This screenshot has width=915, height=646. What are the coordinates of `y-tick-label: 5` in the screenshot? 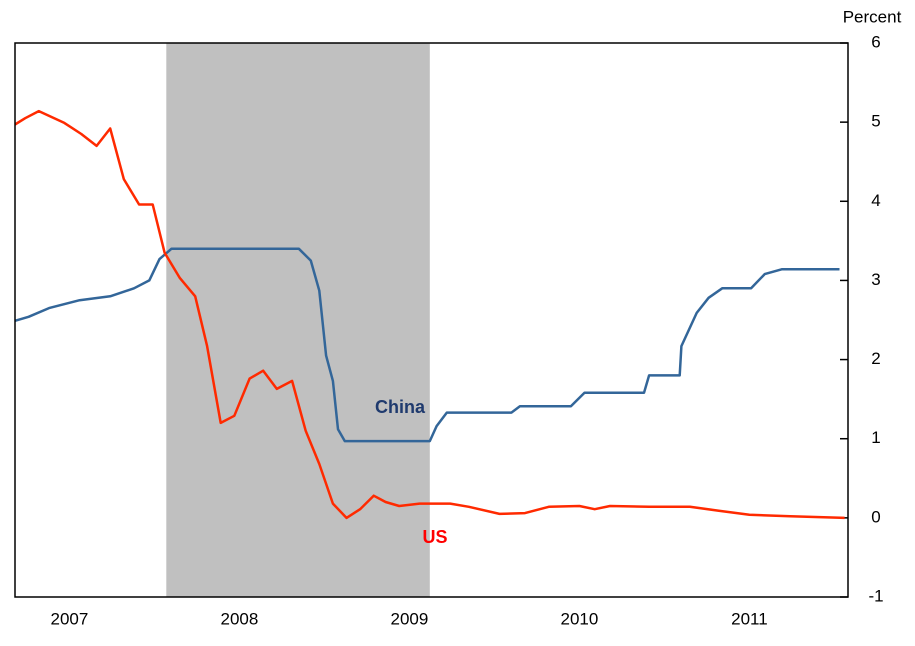 It's located at (875, 121).